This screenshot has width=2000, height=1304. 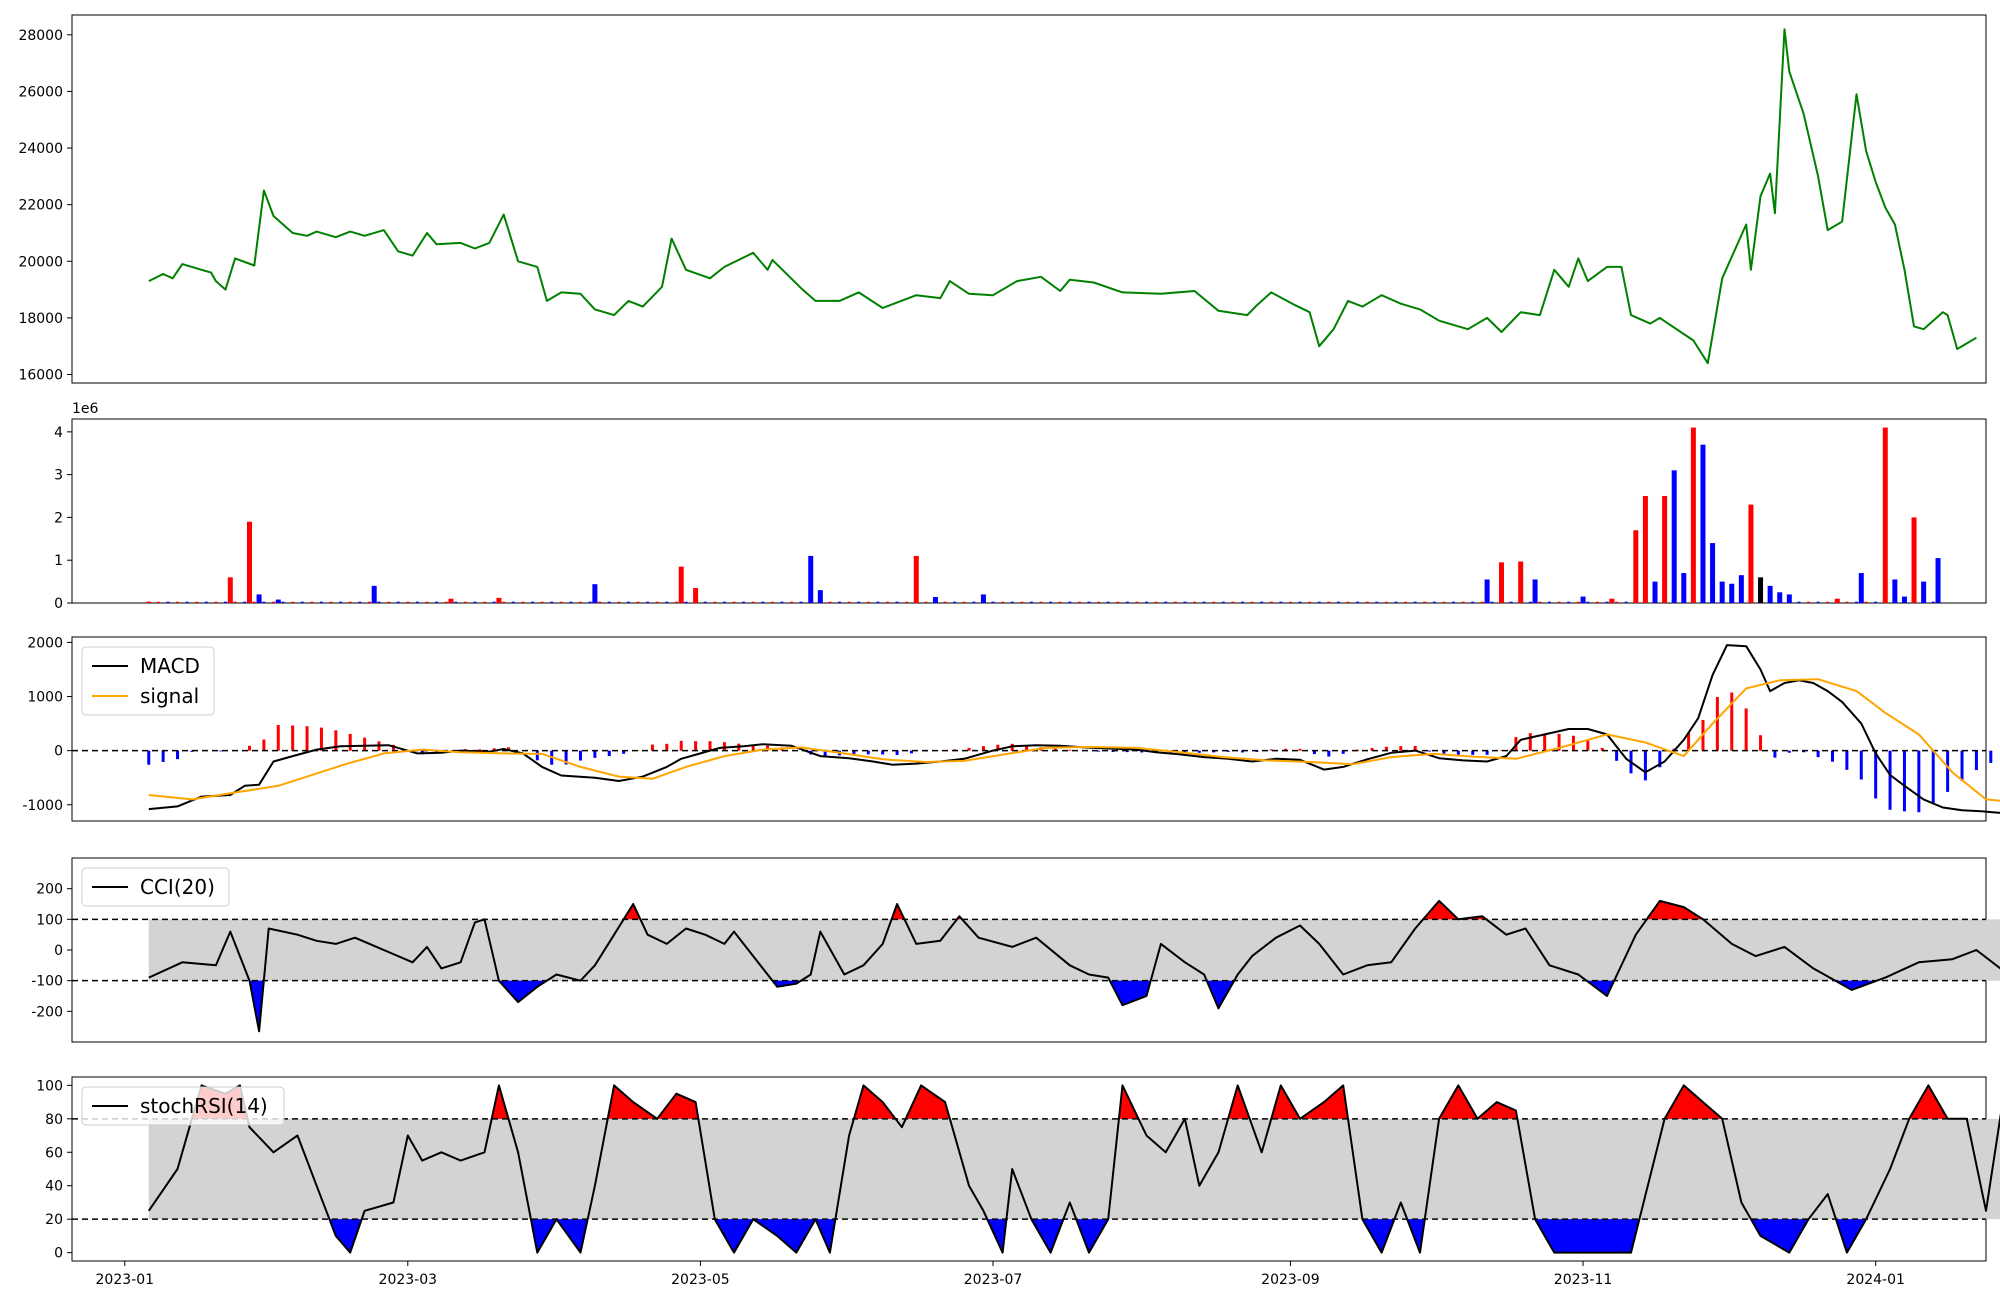 What do you see at coordinates (40, 149) in the screenshot?
I see `y-tick-label: 24000` at bounding box center [40, 149].